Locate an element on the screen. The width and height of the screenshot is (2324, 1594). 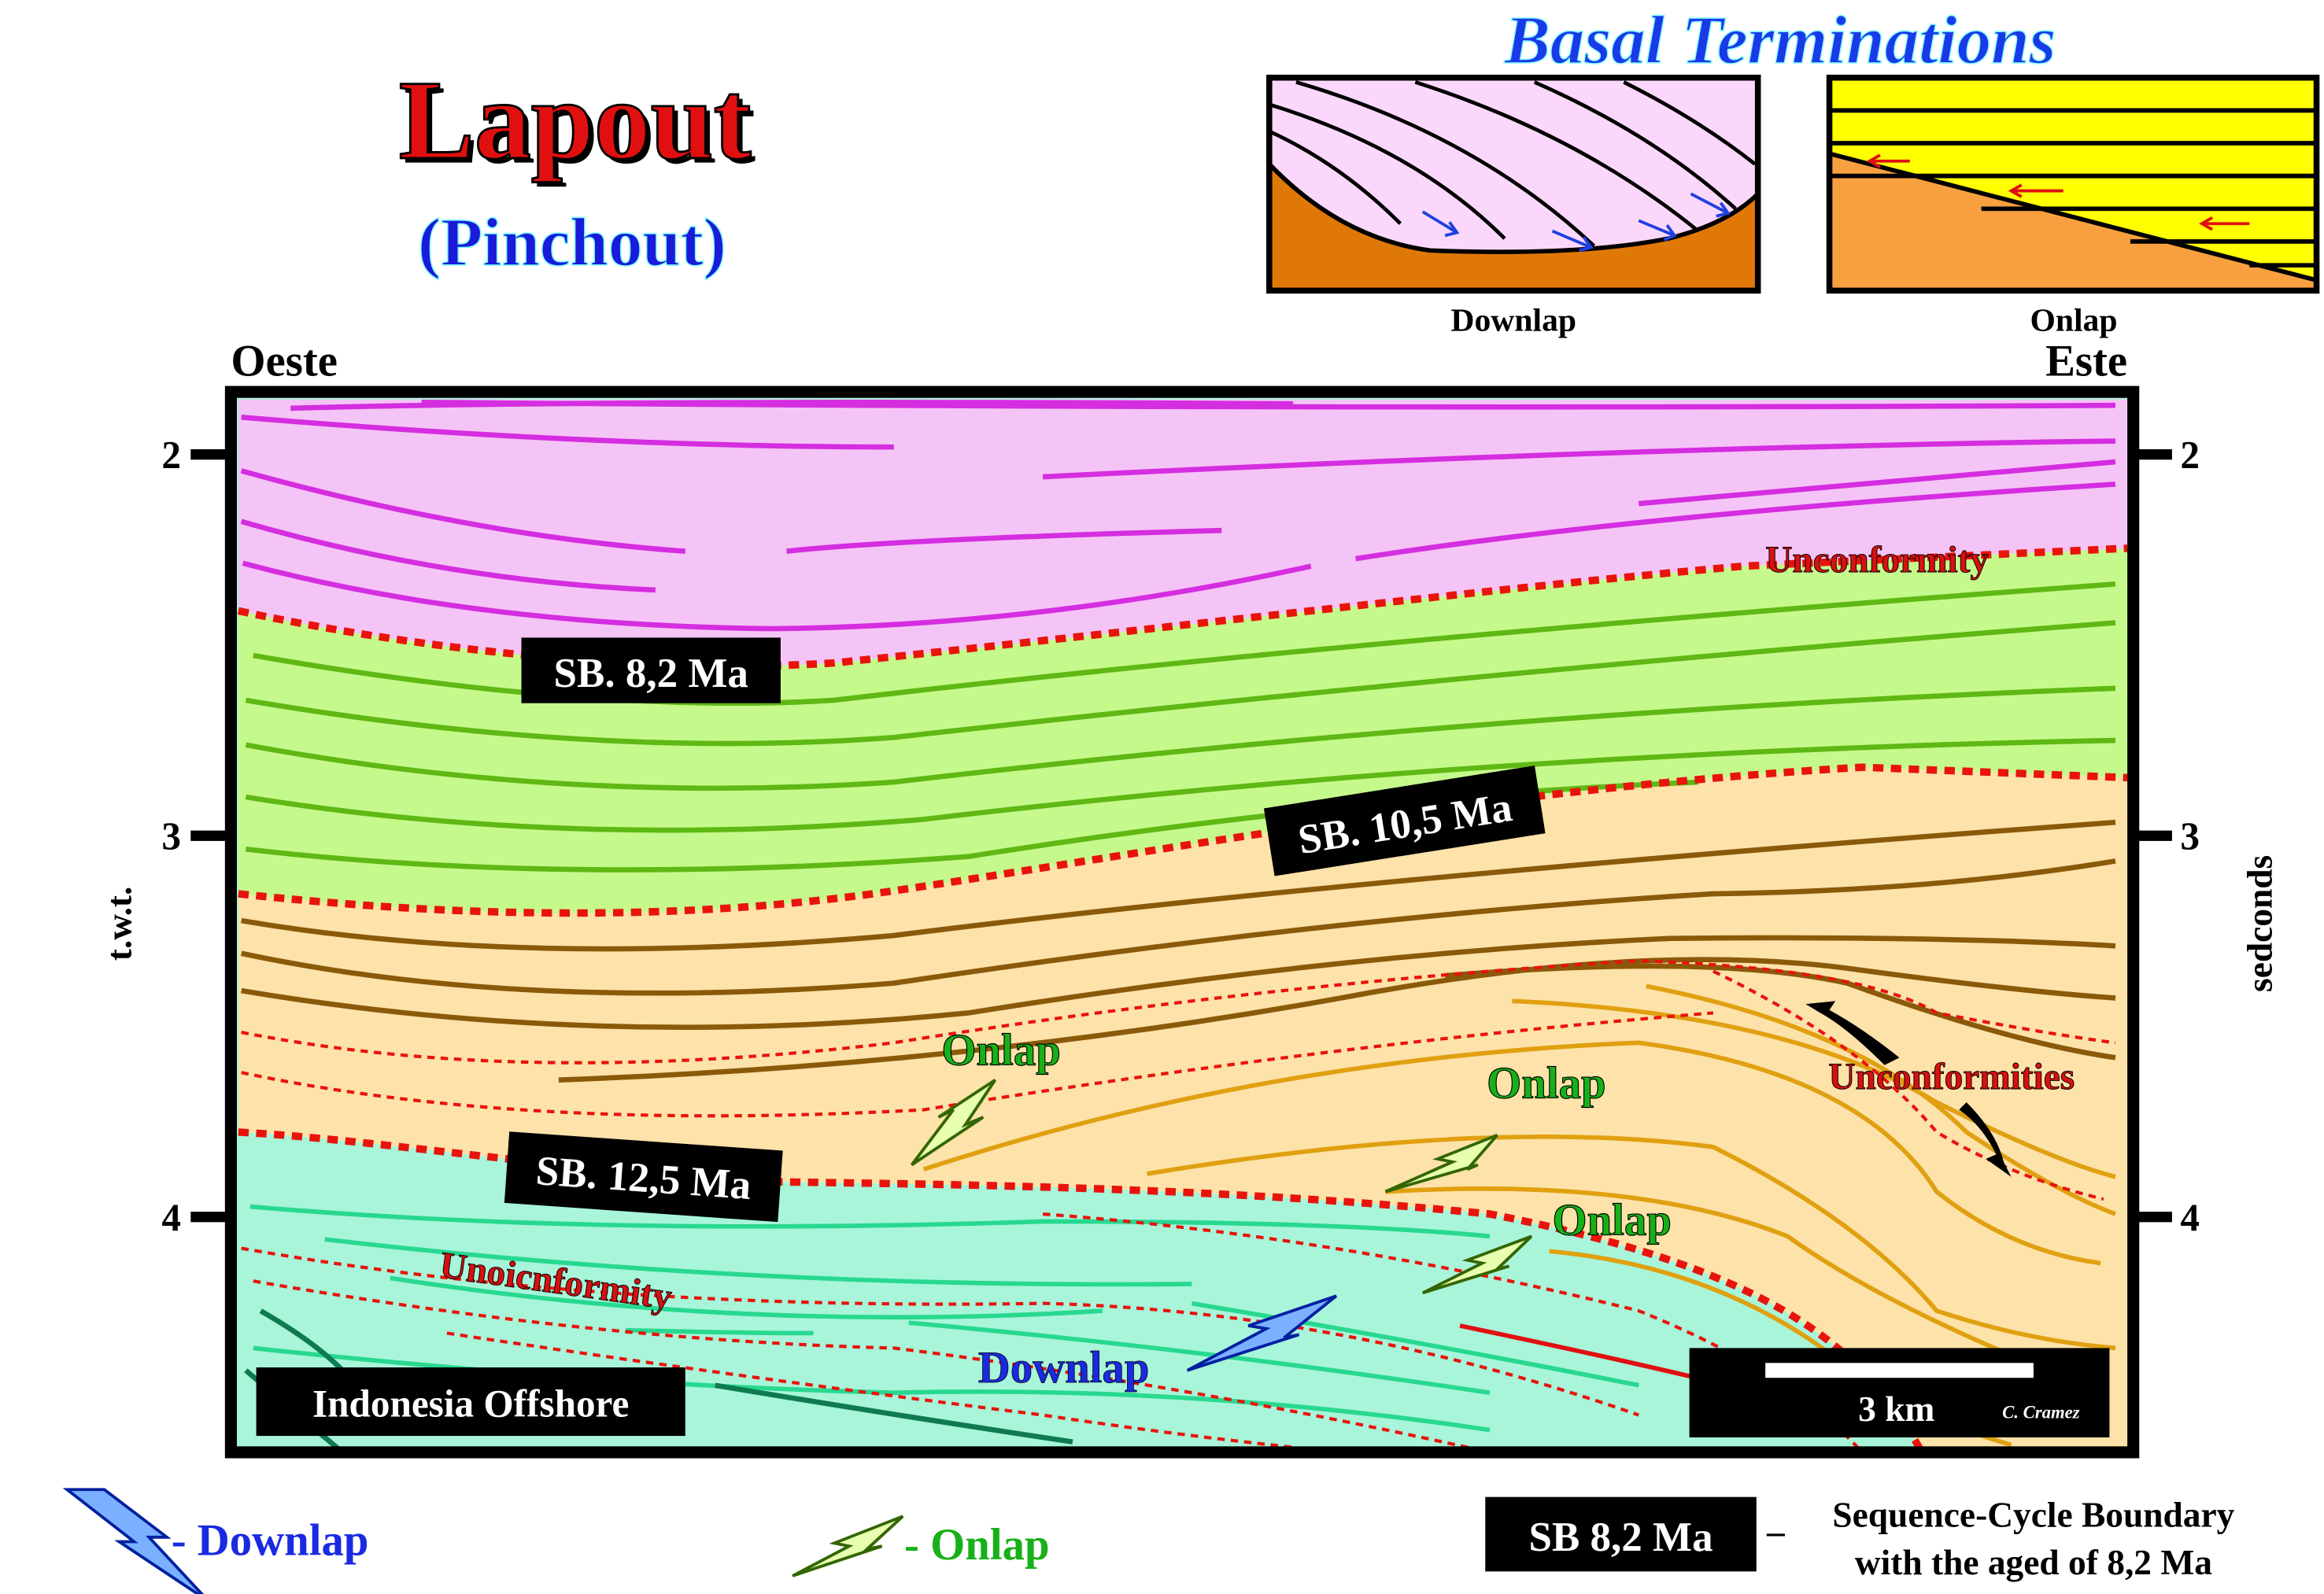
unconformity-label: Unconformity is located at coordinates (1877, 560).